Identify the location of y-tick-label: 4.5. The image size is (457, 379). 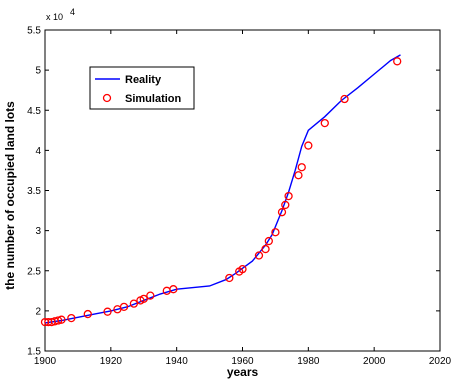
(34, 111).